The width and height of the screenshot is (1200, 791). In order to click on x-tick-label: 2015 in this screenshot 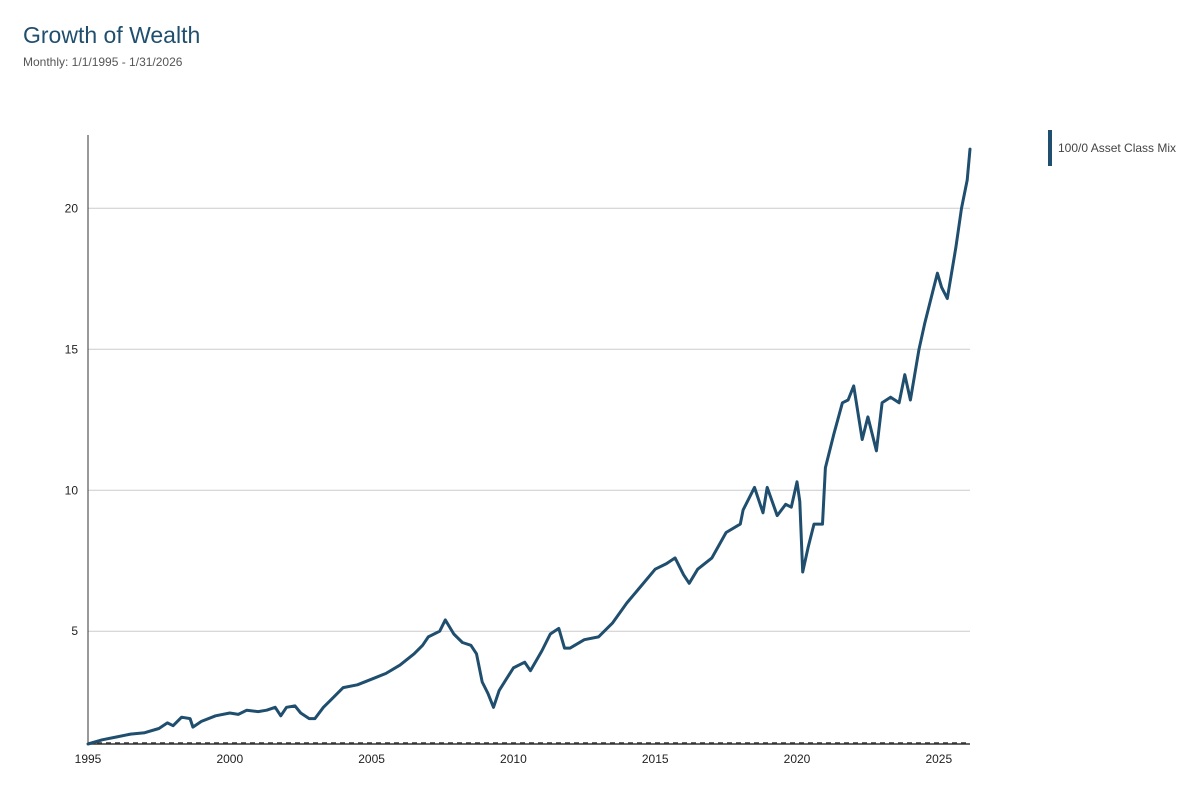, I will do `click(655, 759)`.